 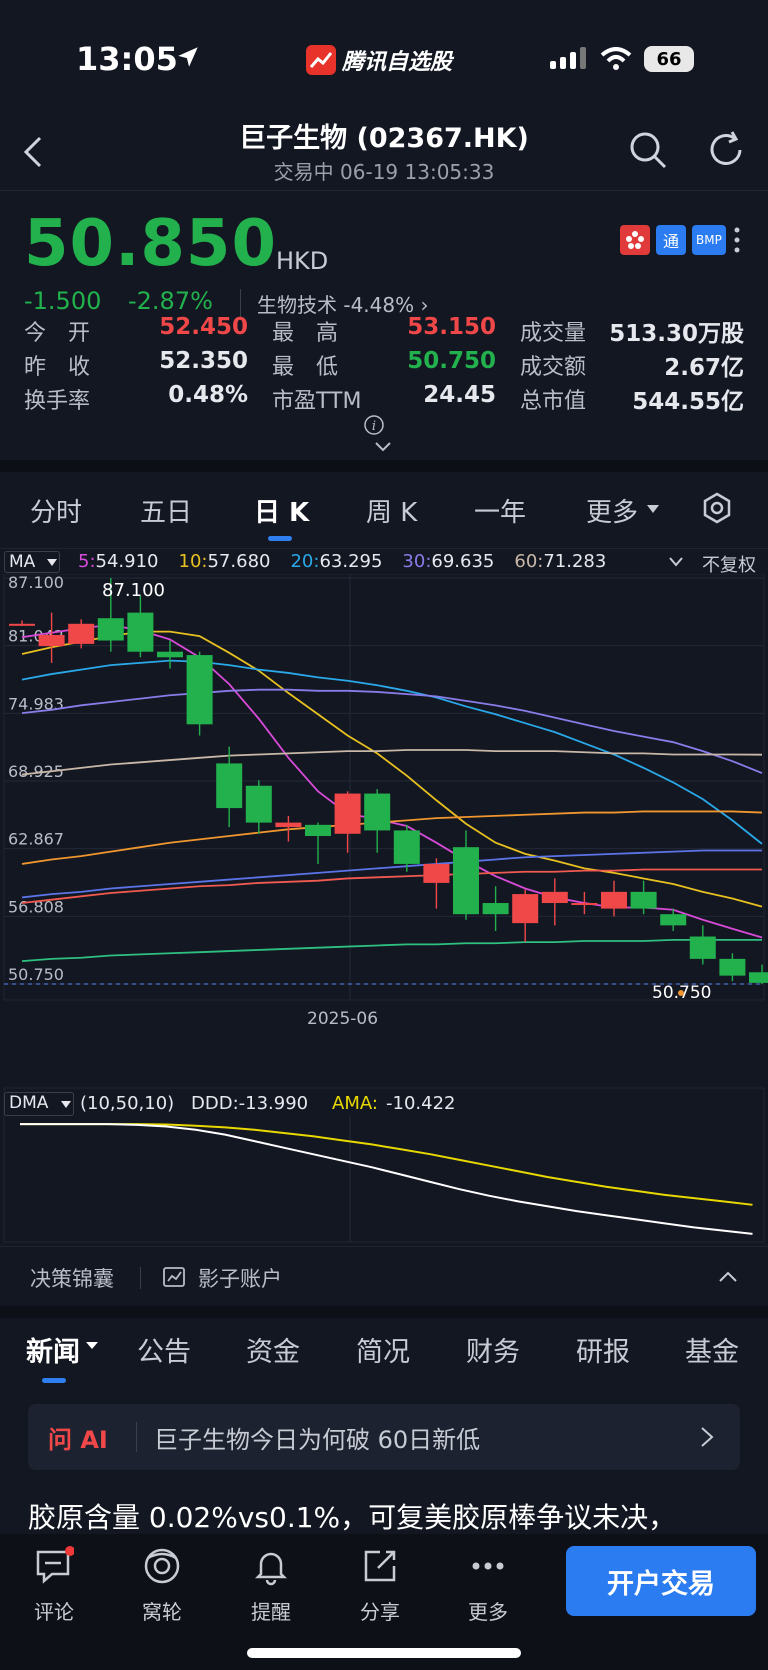 What do you see at coordinates (493, 1352) in the screenshot?
I see `tab-financials: 财务` at bounding box center [493, 1352].